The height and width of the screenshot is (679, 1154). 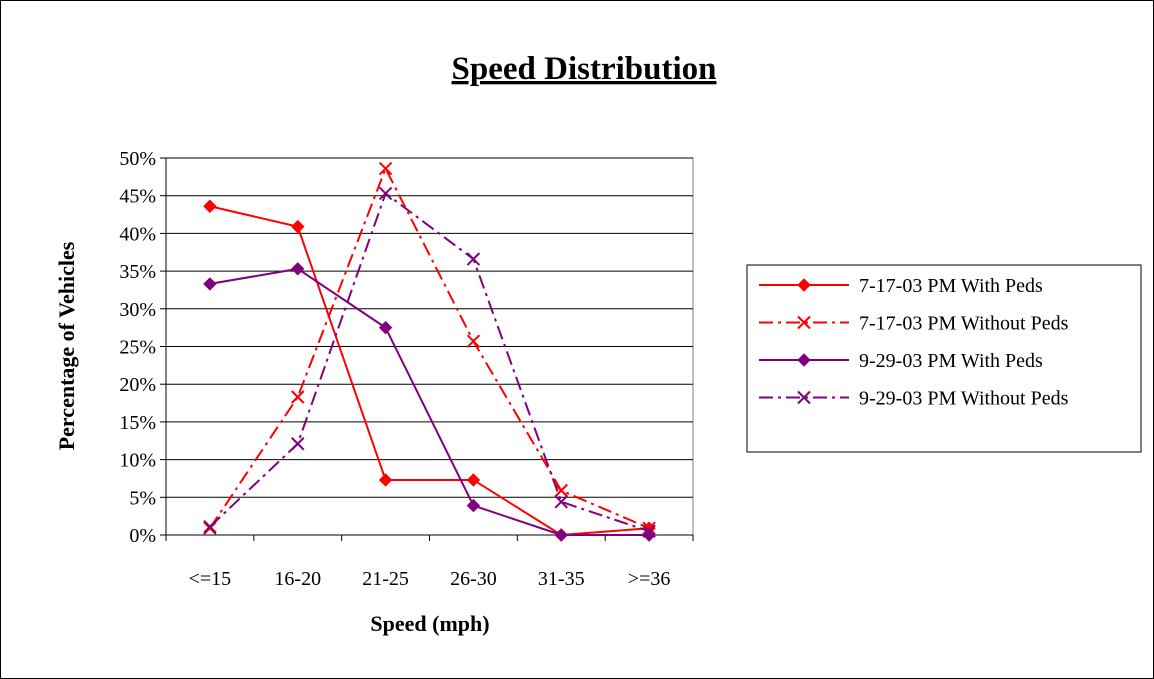 I want to click on x-tick-label: <=15, so click(x=210, y=579).